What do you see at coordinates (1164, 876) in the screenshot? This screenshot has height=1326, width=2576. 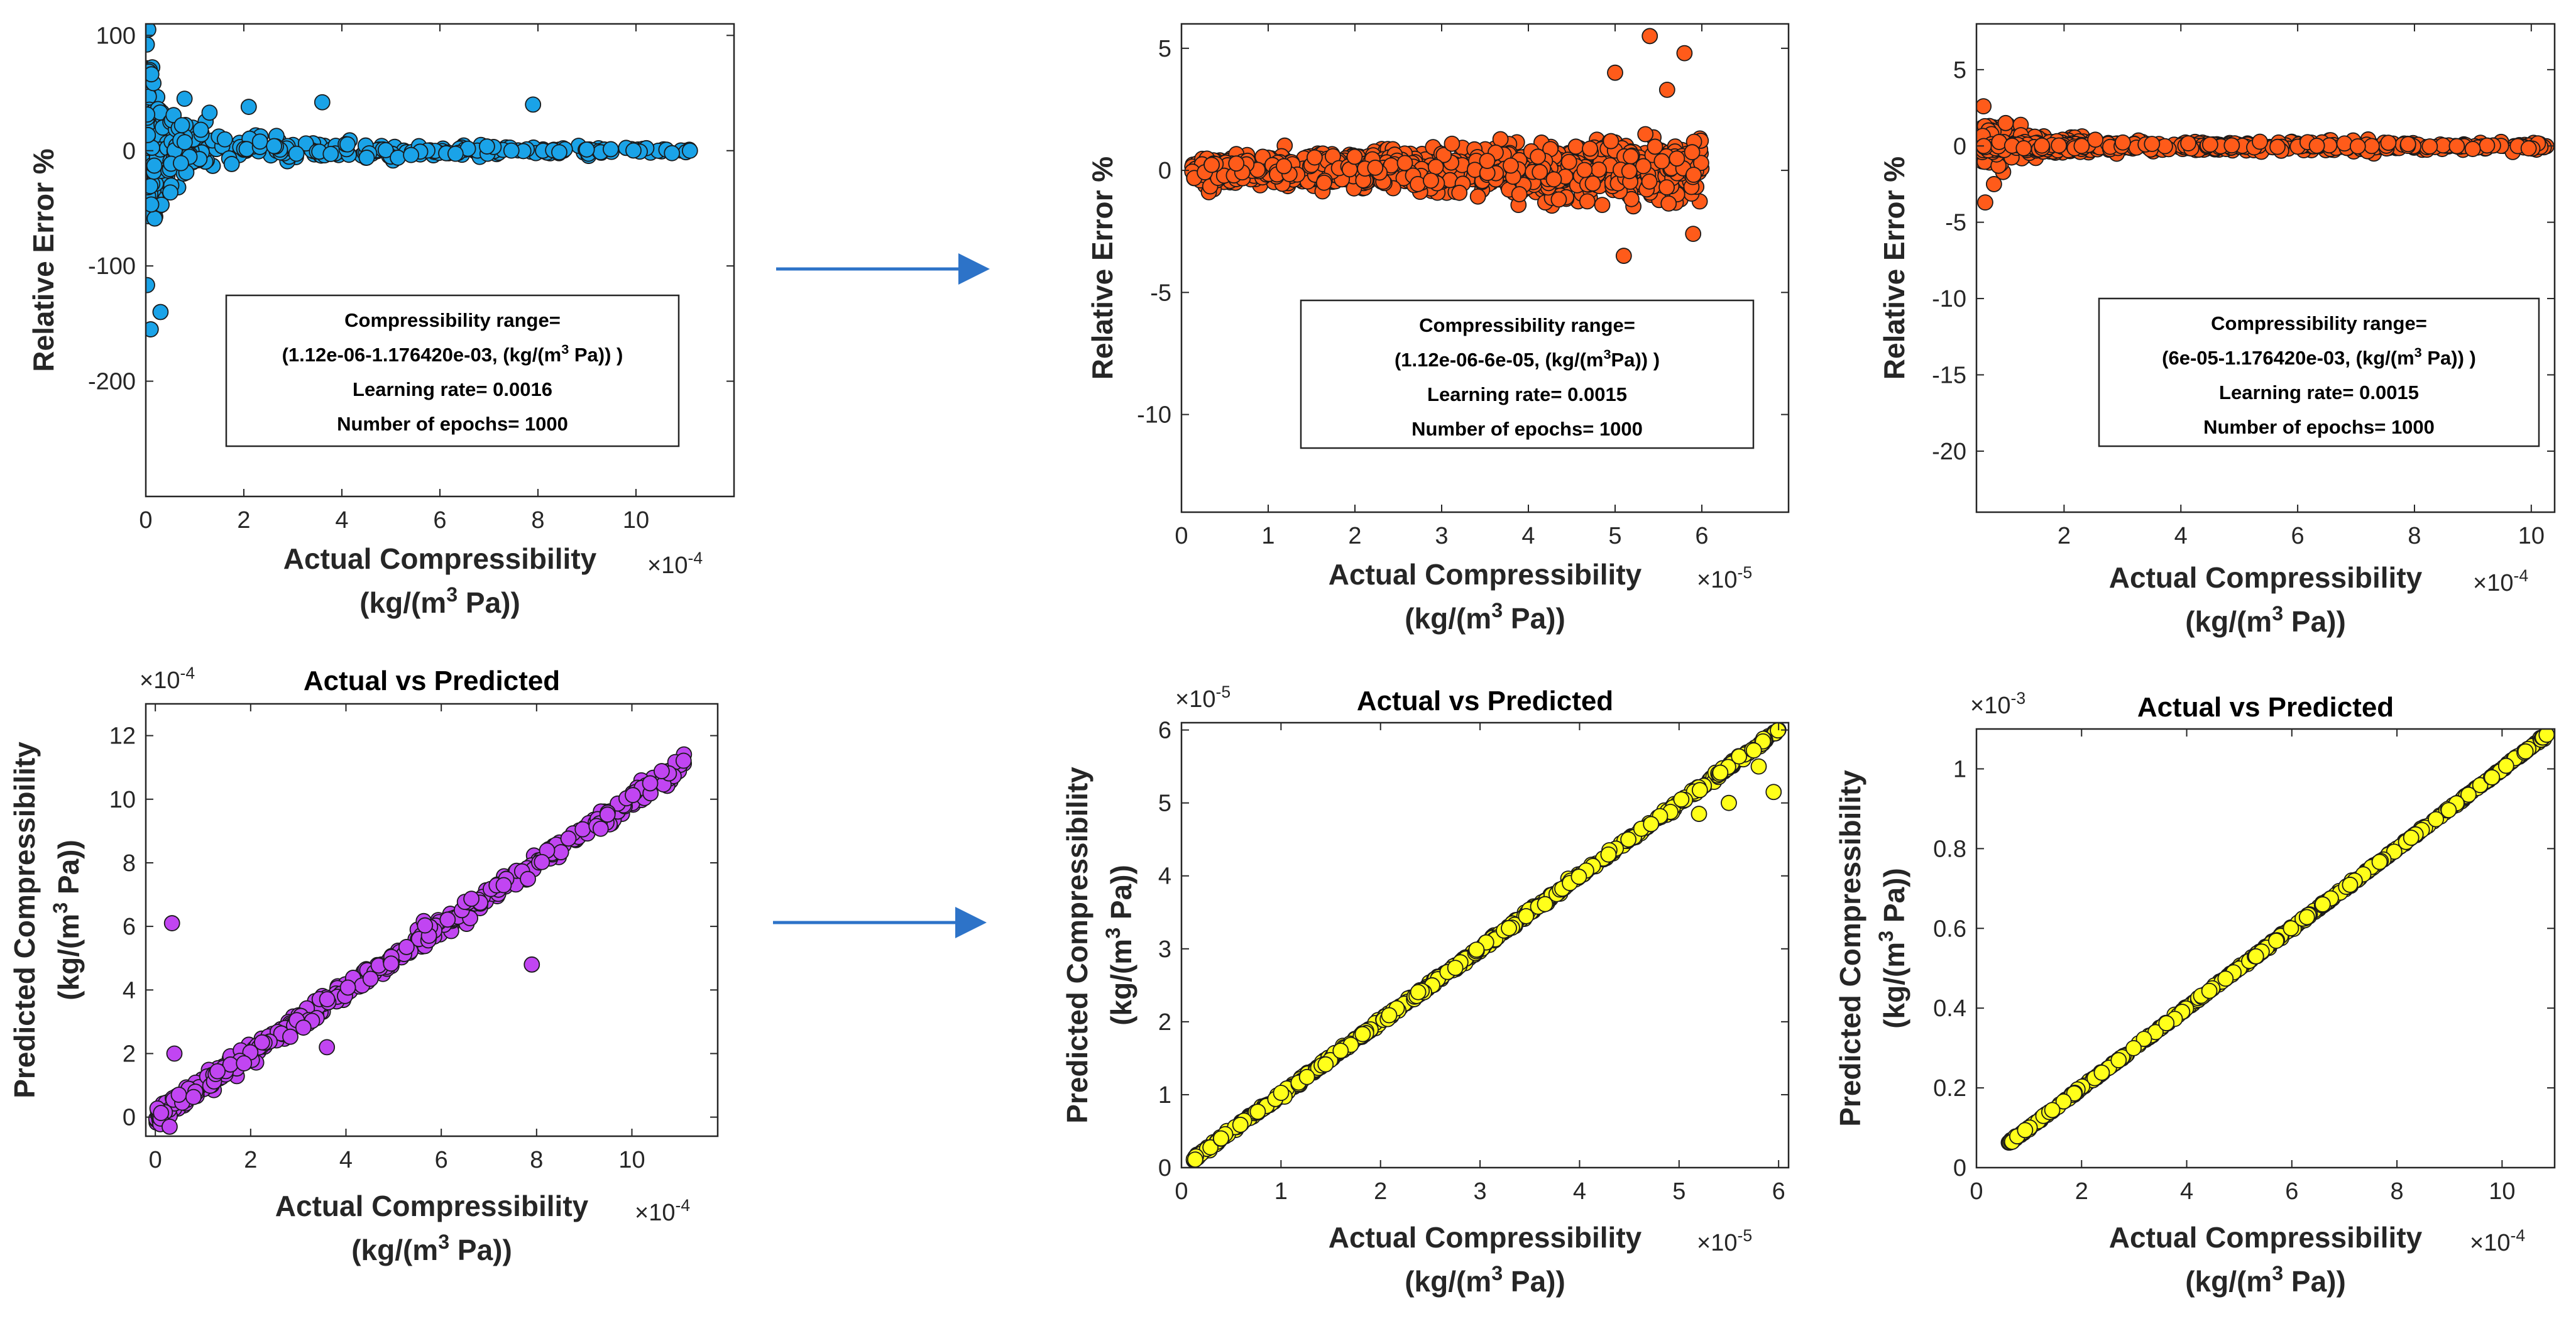 I see `y-tick-label: 4` at bounding box center [1164, 876].